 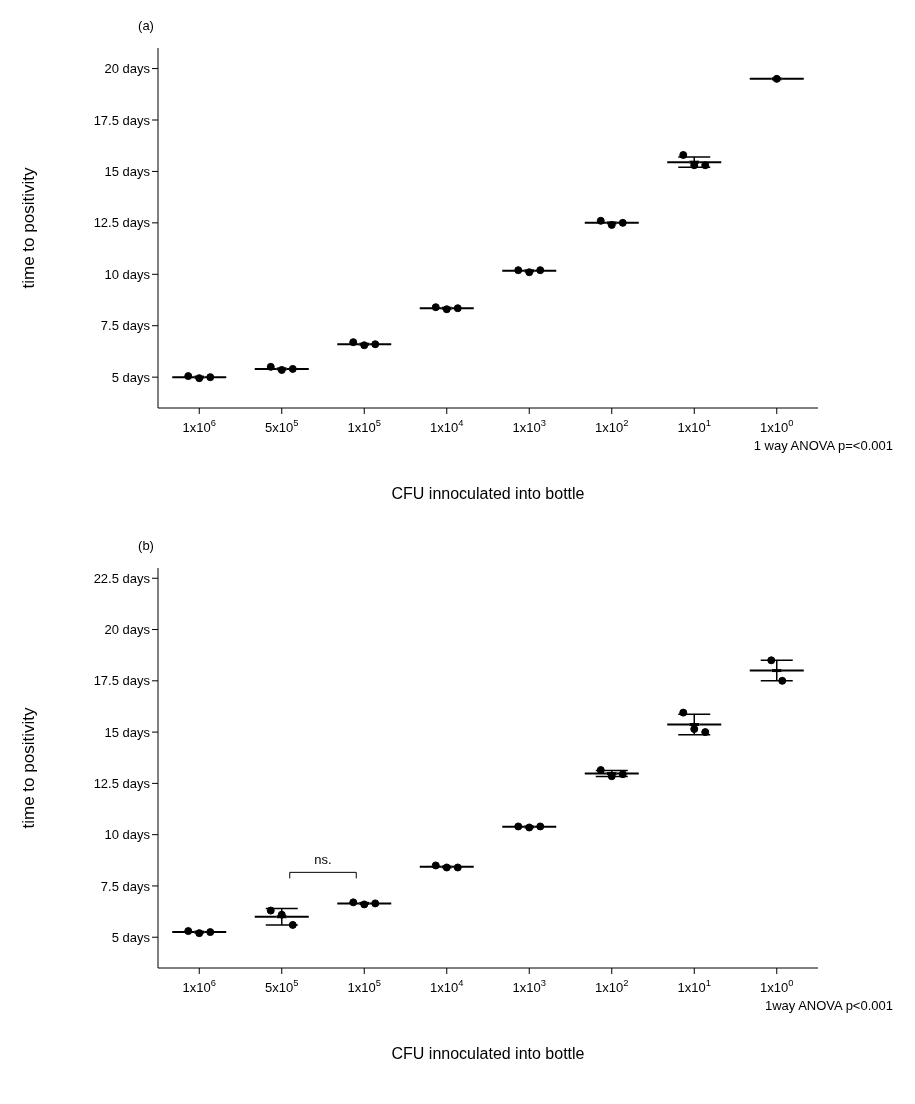 I want to click on y-tick-label: 22.5 days, so click(x=122, y=578).